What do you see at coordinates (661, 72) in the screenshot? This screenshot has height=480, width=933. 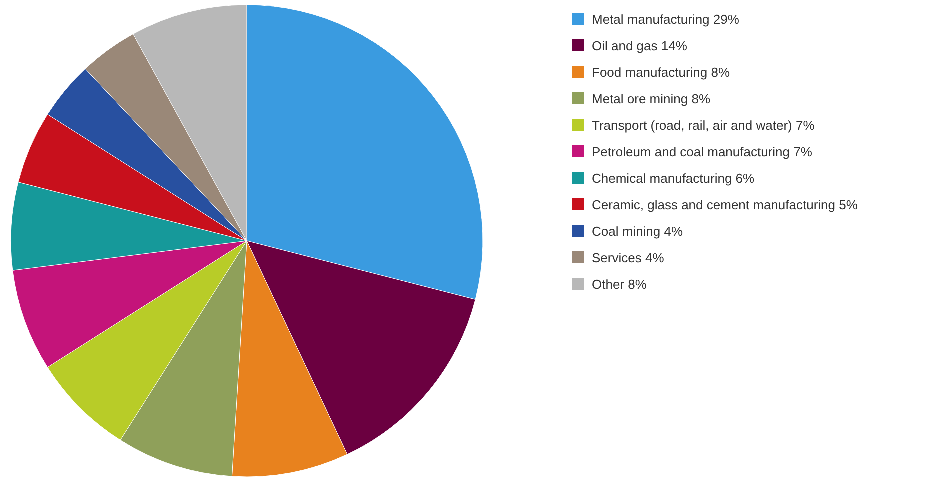 I see `legend-label: Food manufacturing 8%` at bounding box center [661, 72].